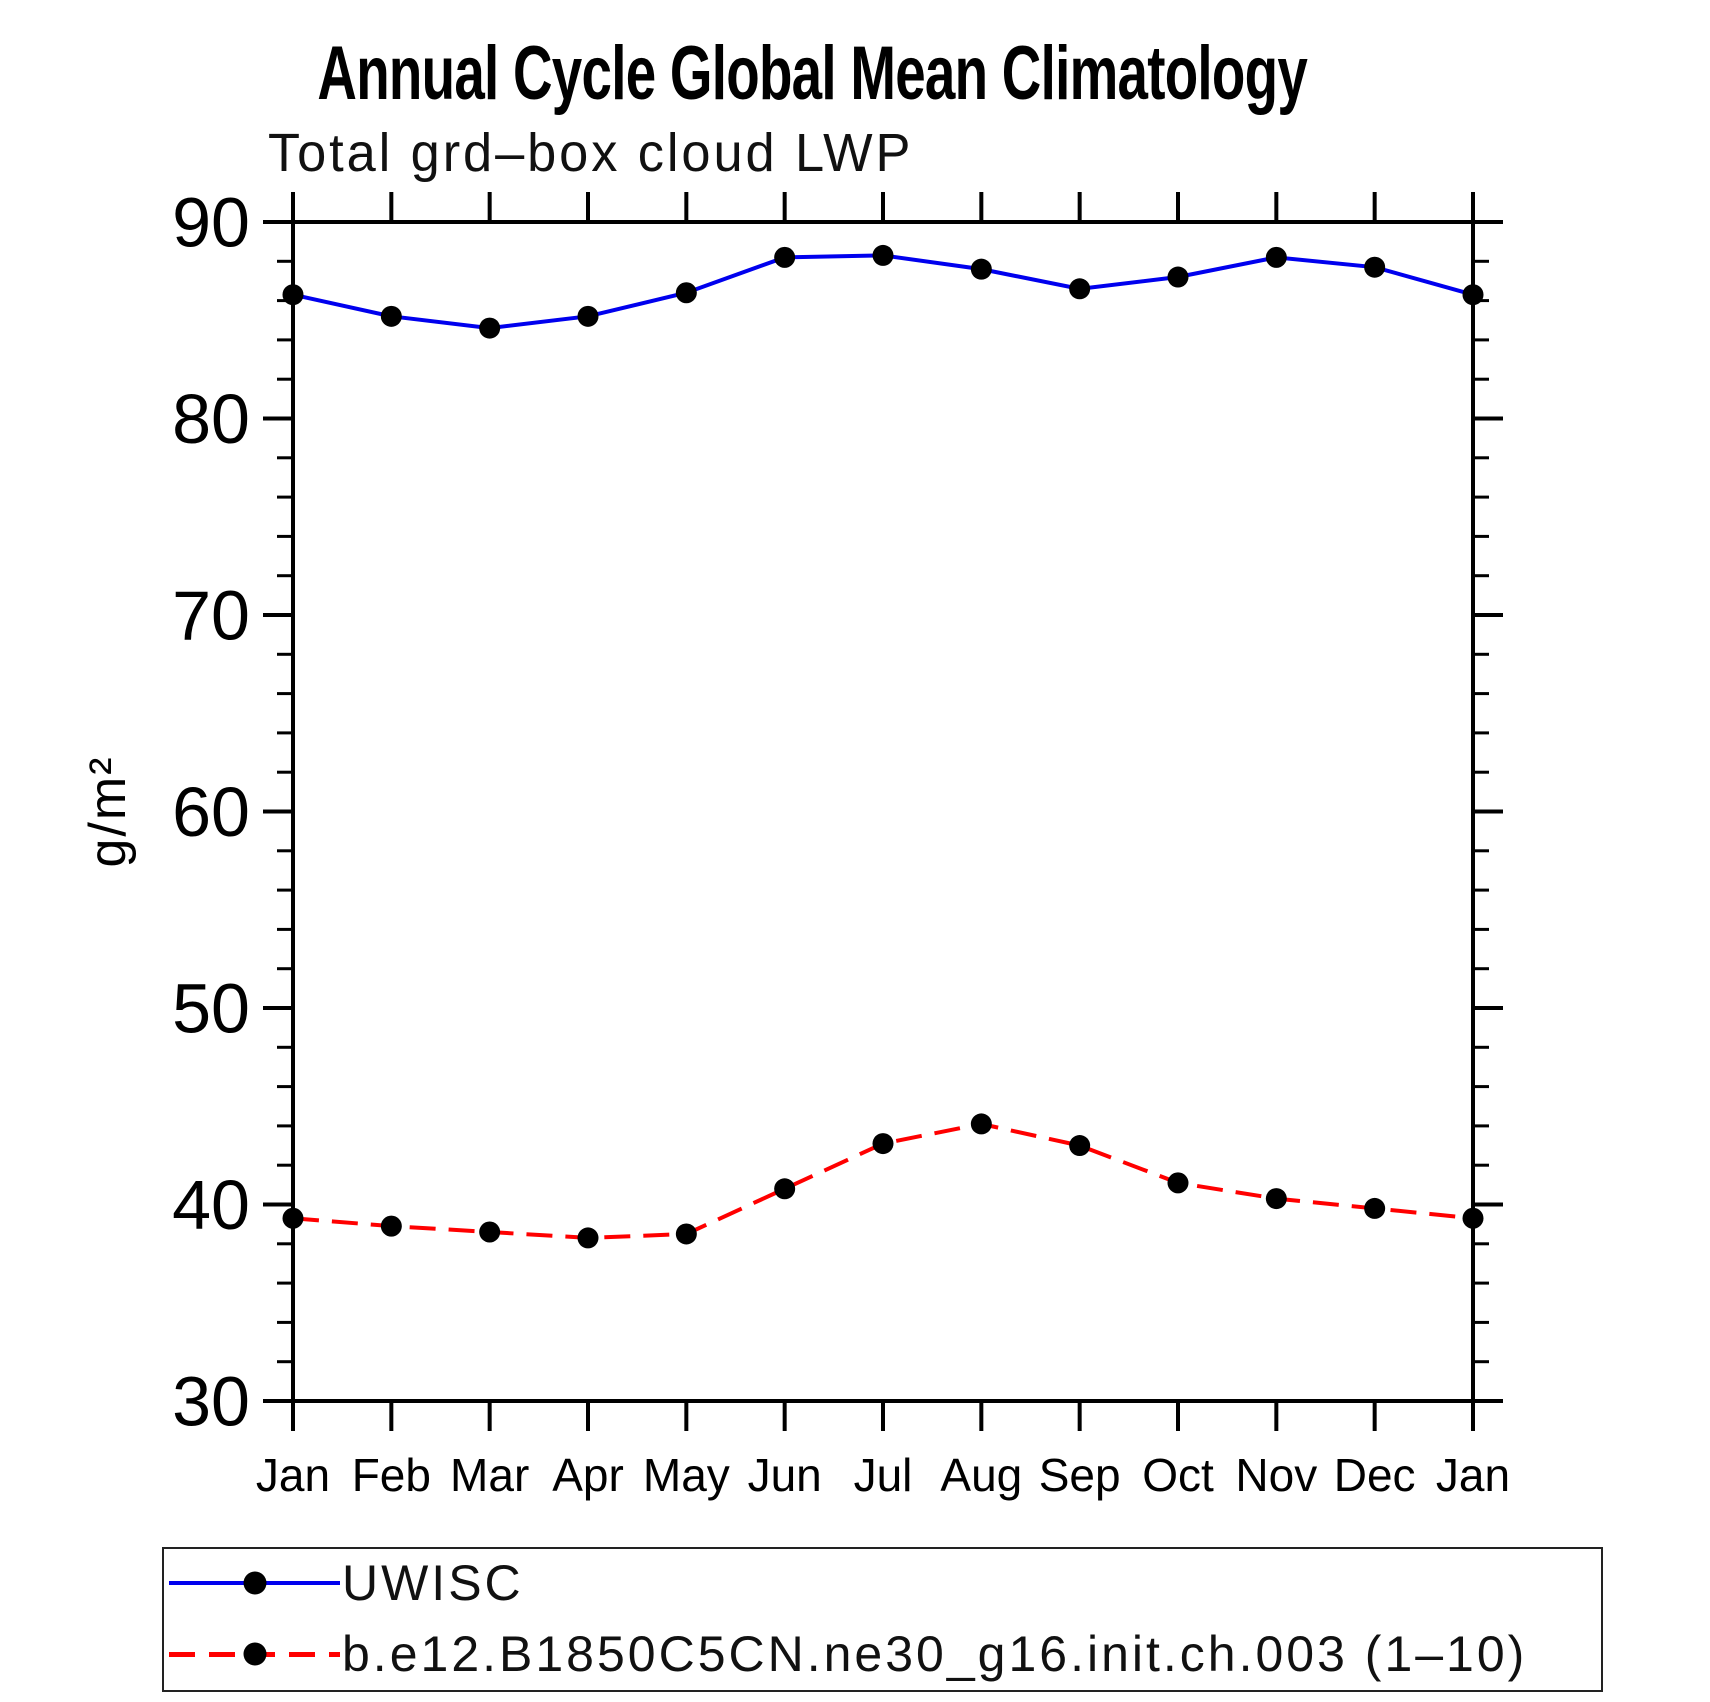 The image size is (1710, 1702). Describe the element at coordinates (211, 1402) in the screenshot. I see `y-tick-label: 30` at that location.